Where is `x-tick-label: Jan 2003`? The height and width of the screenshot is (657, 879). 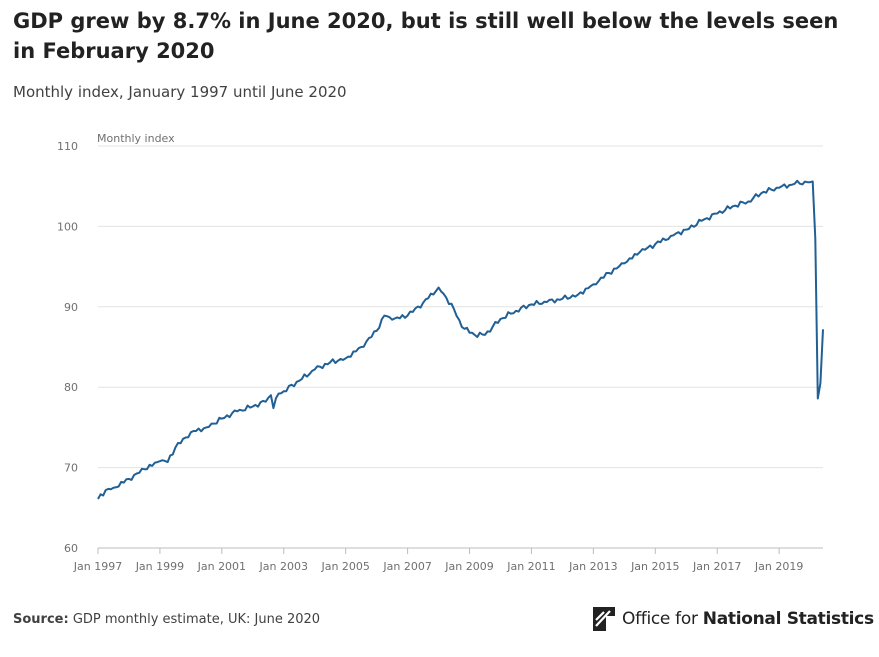 x-tick-label: Jan 2003 is located at coordinates (283, 566).